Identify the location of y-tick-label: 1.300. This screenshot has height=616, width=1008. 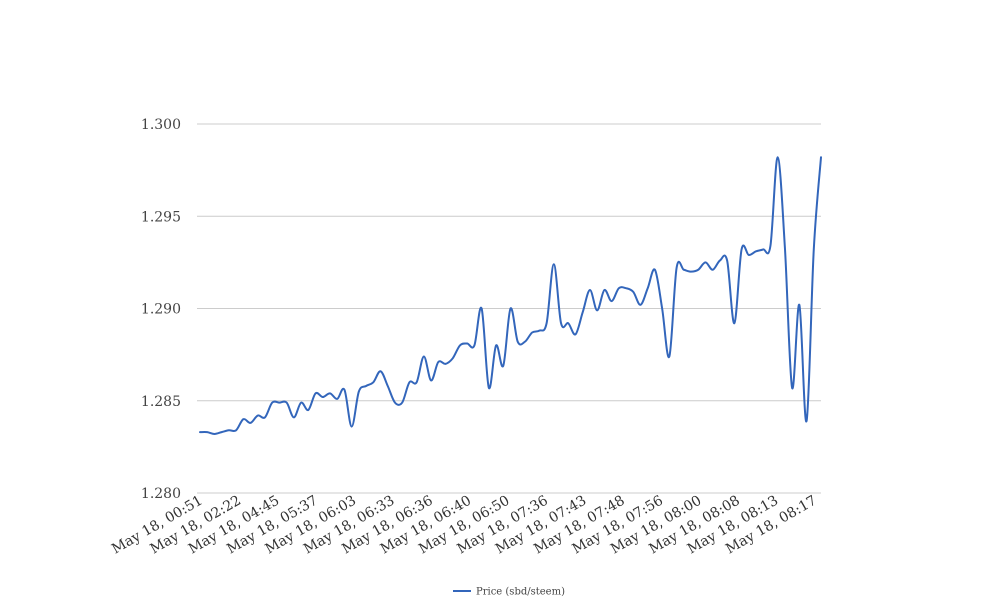
(161, 125).